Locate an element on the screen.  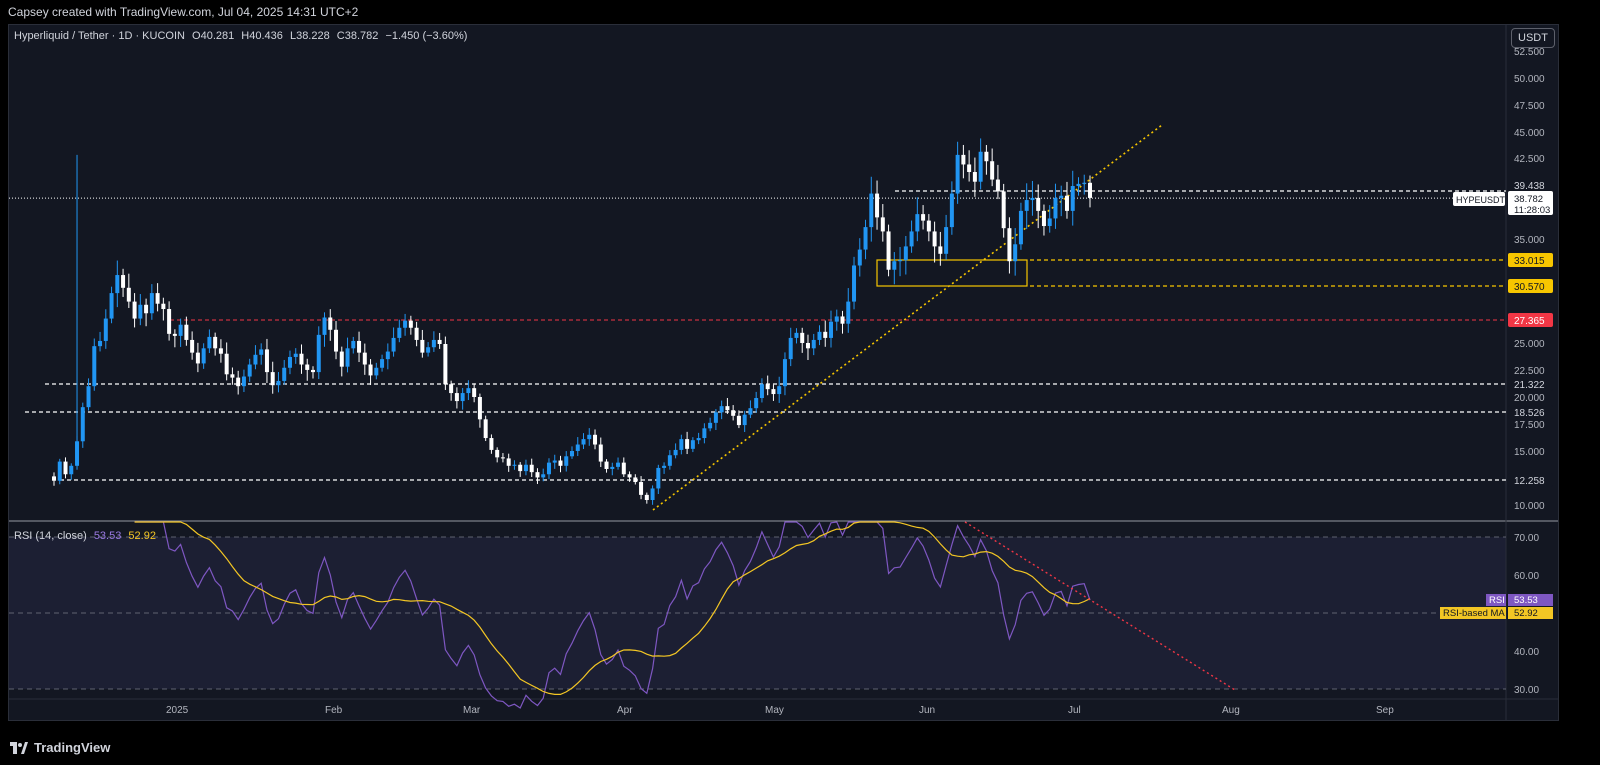
rsi-tick: 40.00 is located at coordinates (1526, 652).